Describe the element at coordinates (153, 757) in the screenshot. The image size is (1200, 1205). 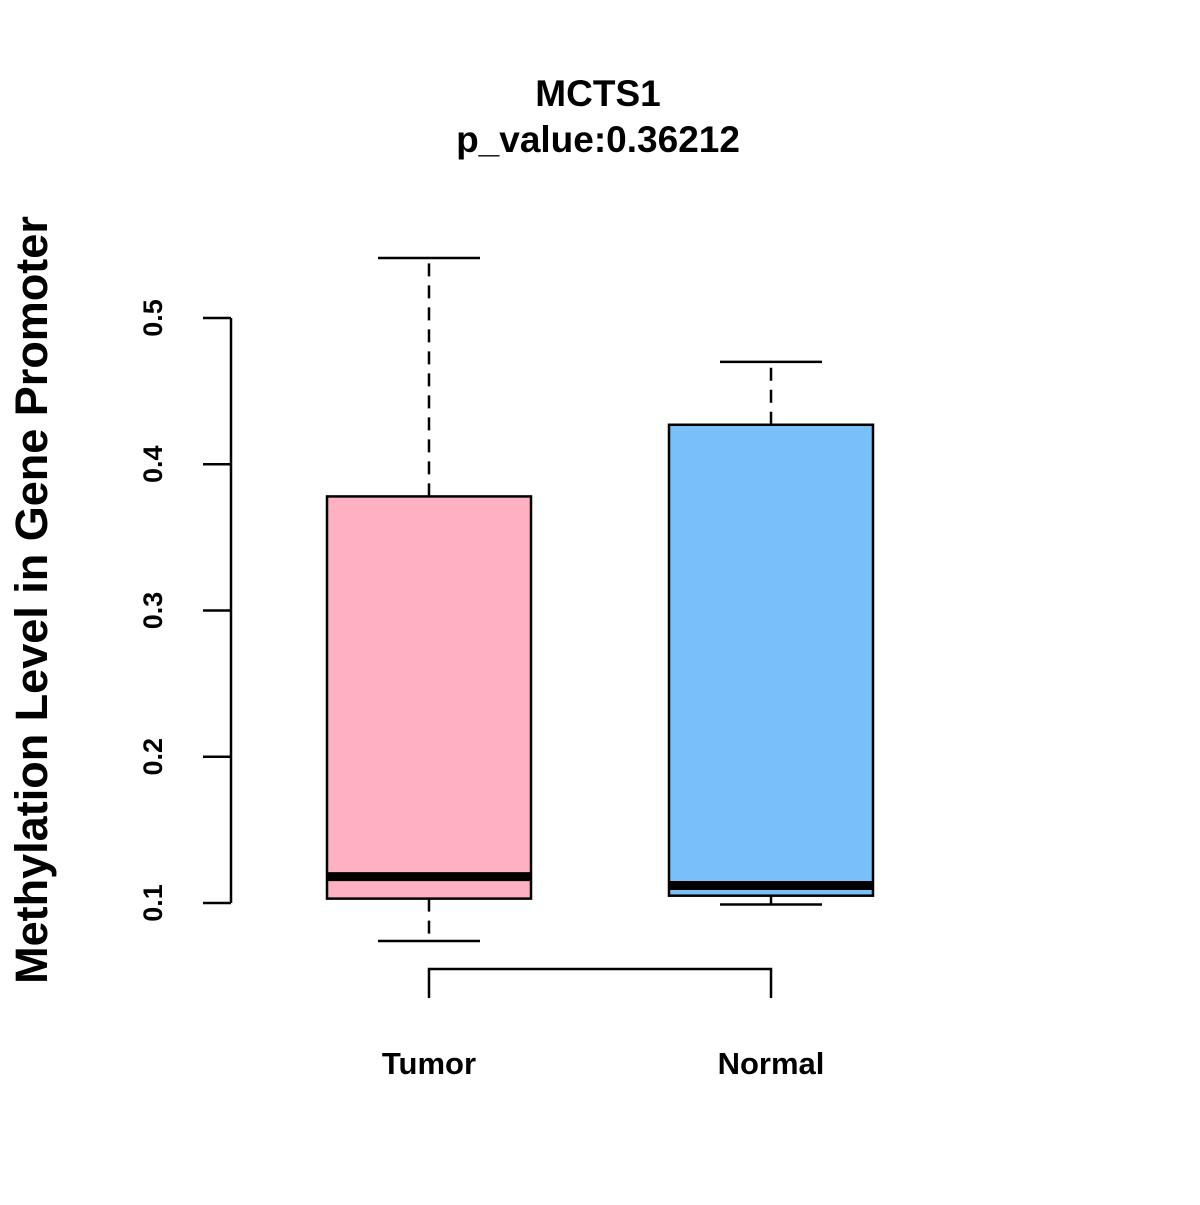
I see `y-tick-label: 0.2` at that location.